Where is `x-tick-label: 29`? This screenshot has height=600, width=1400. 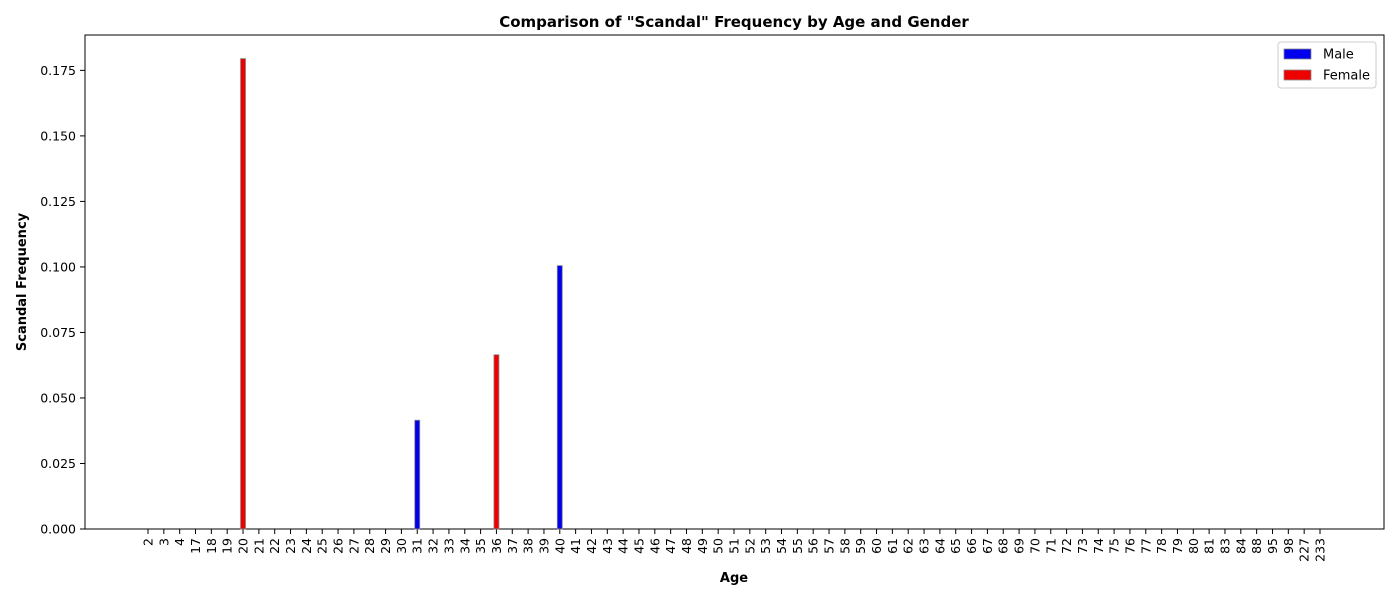 x-tick-label: 29 is located at coordinates (385, 546).